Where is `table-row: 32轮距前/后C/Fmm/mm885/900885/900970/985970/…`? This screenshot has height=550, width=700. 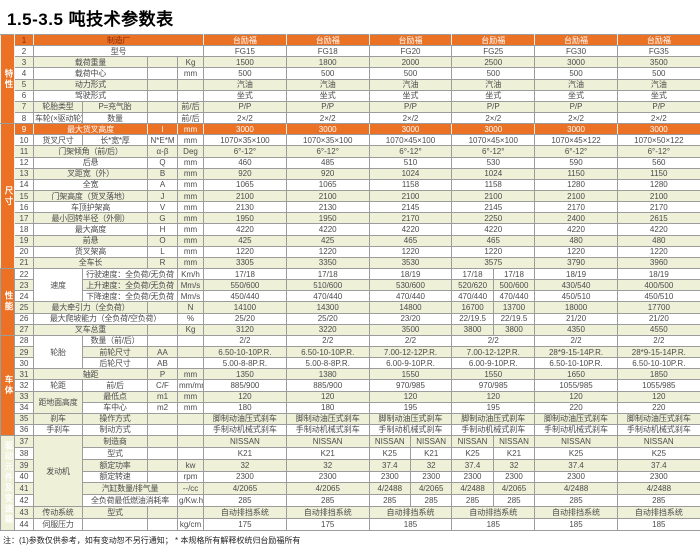
table-row: 32轮距前/后C/Fmm/mm885/900885/900970/985970/… is located at coordinates (350, 385).